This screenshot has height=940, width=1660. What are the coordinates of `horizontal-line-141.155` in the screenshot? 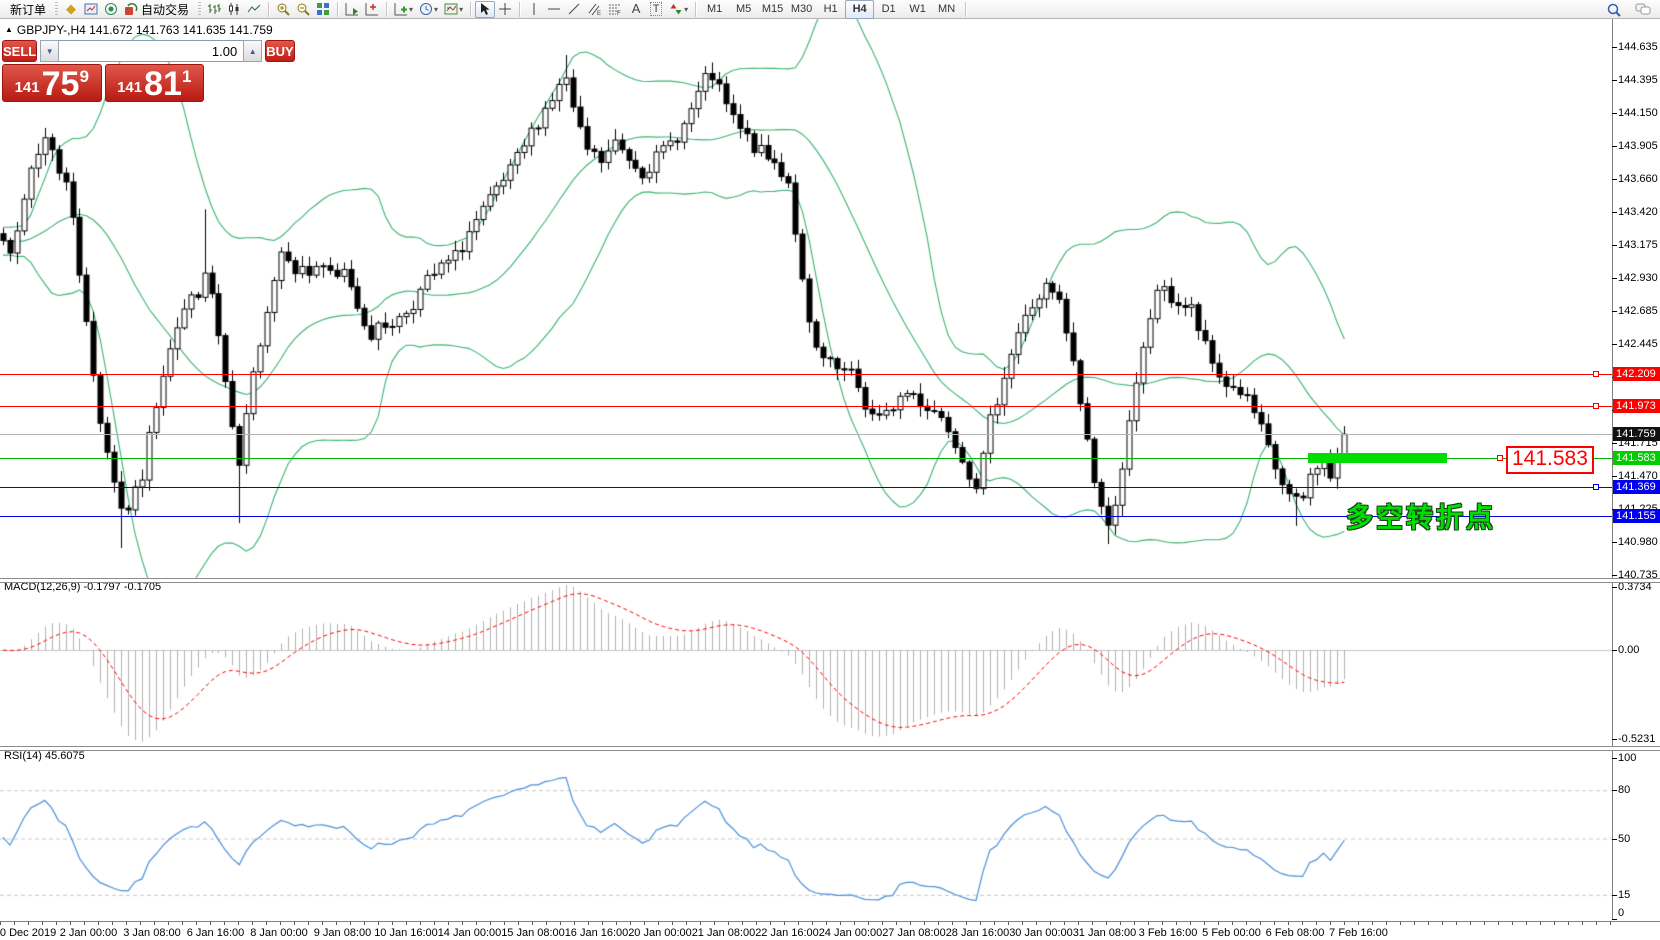 It's located at (806, 516).